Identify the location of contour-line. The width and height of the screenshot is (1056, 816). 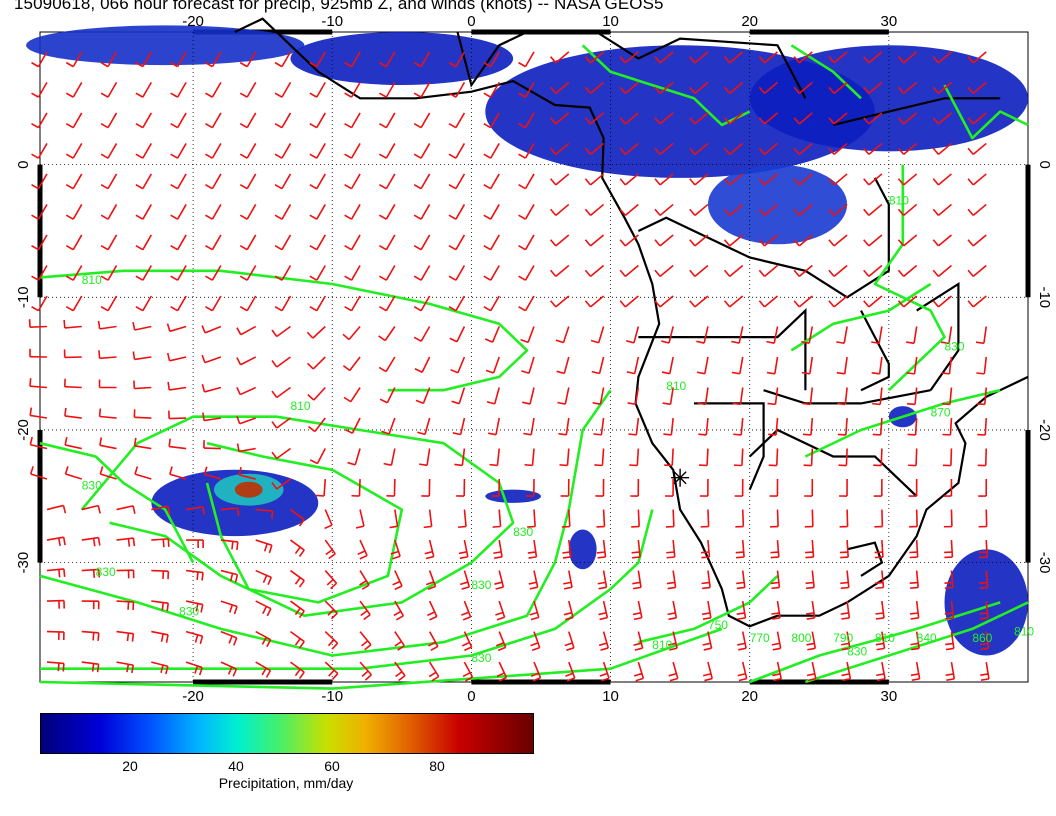
(875, 642).